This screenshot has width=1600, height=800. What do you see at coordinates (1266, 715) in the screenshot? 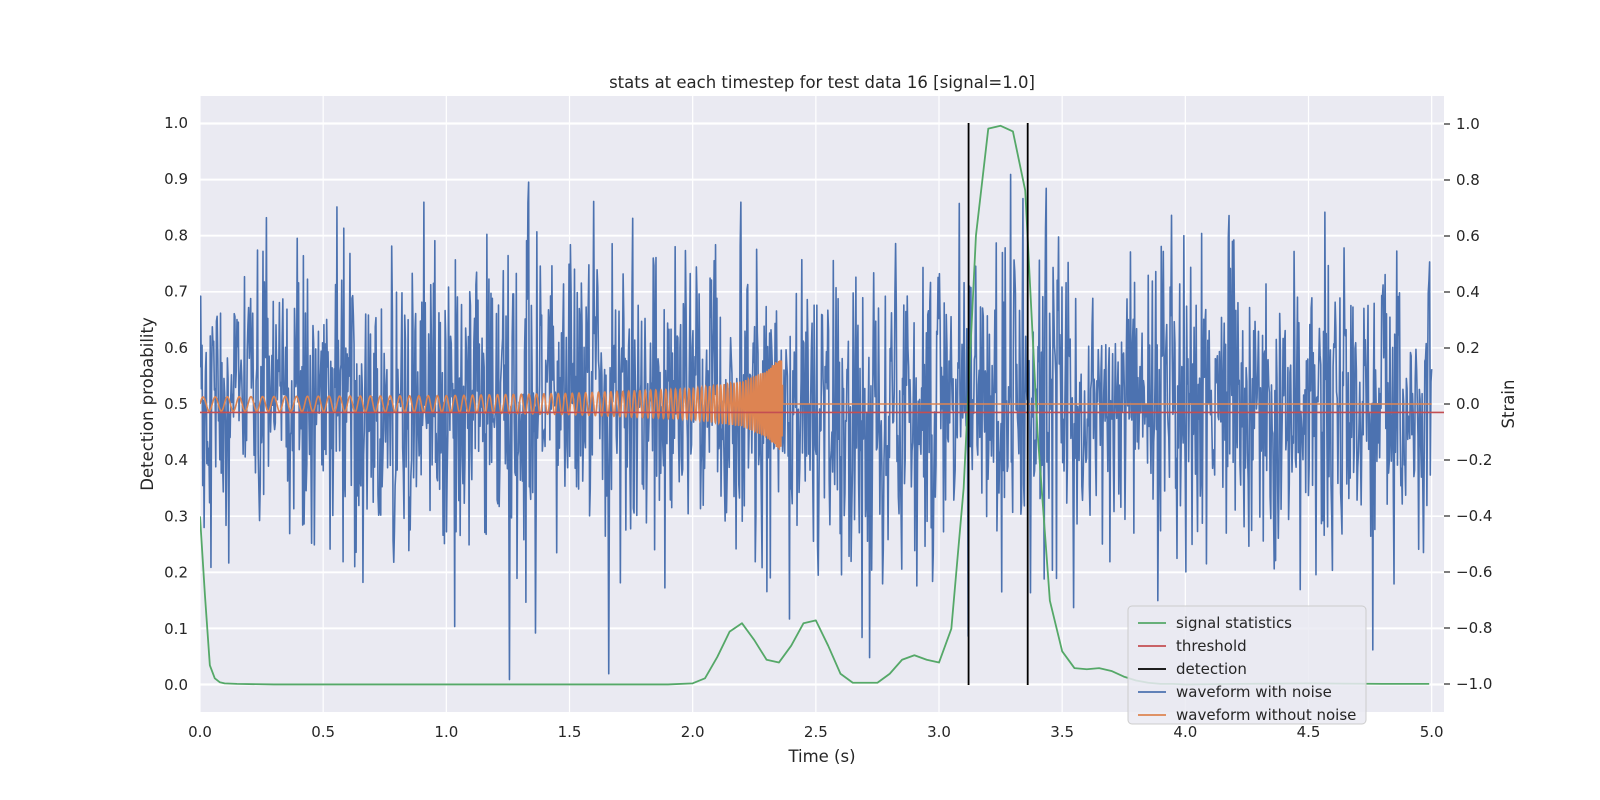
I see `legend-entry: waveform without noise` at bounding box center [1266, 715].